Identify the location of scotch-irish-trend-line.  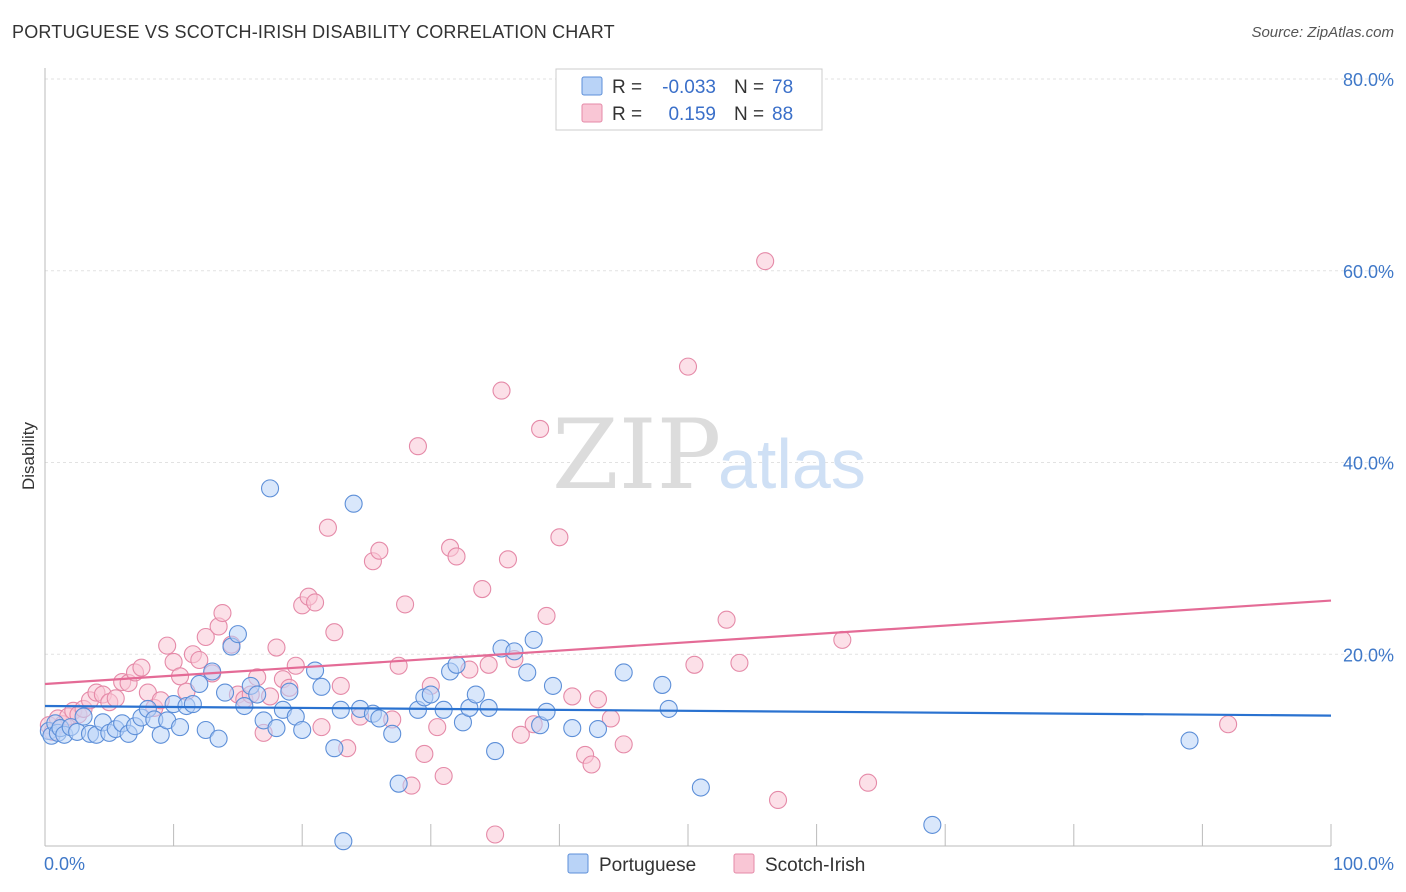
(688, 642).